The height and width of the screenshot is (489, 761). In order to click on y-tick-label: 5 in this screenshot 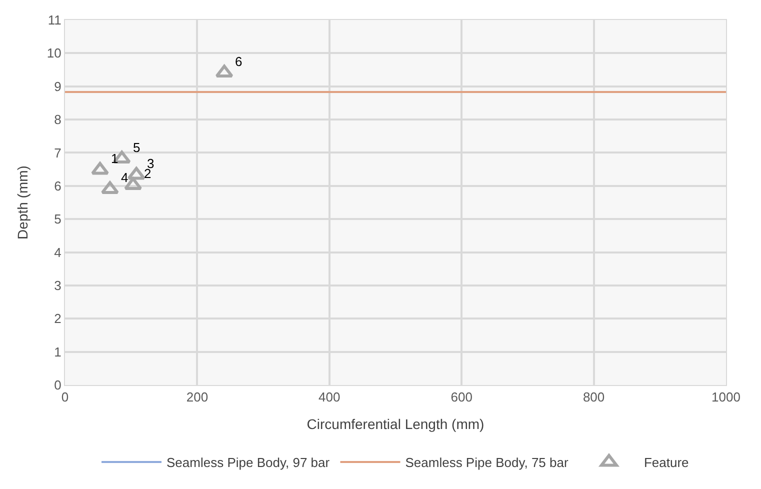, I will do `click(58, 219)`.